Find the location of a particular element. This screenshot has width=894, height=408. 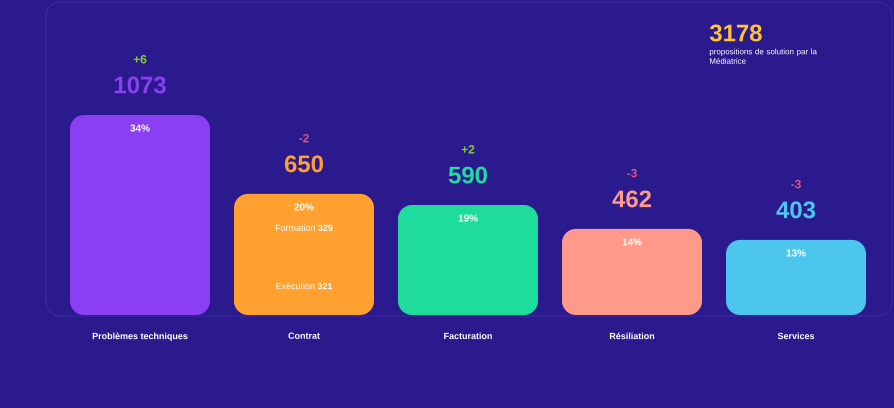

x-tick-label: Services is located at coordinates (796, 336).